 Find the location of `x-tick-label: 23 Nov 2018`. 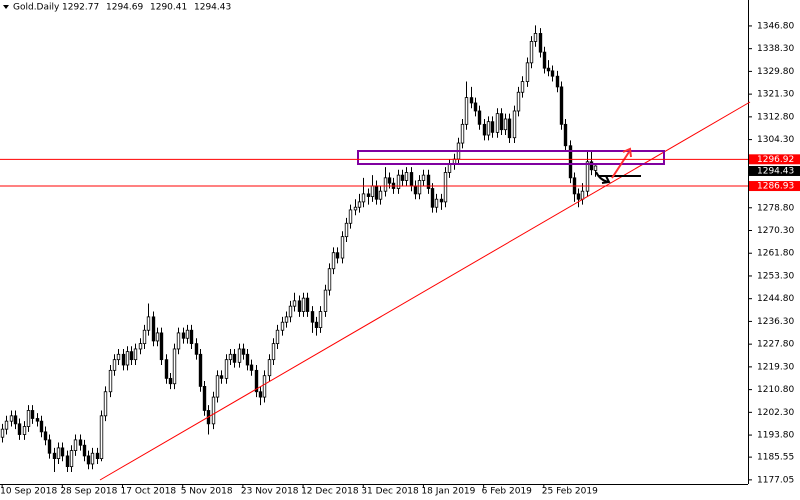

x-tick-label: 23 Nov 2018 is located at coordinates (270, 492).